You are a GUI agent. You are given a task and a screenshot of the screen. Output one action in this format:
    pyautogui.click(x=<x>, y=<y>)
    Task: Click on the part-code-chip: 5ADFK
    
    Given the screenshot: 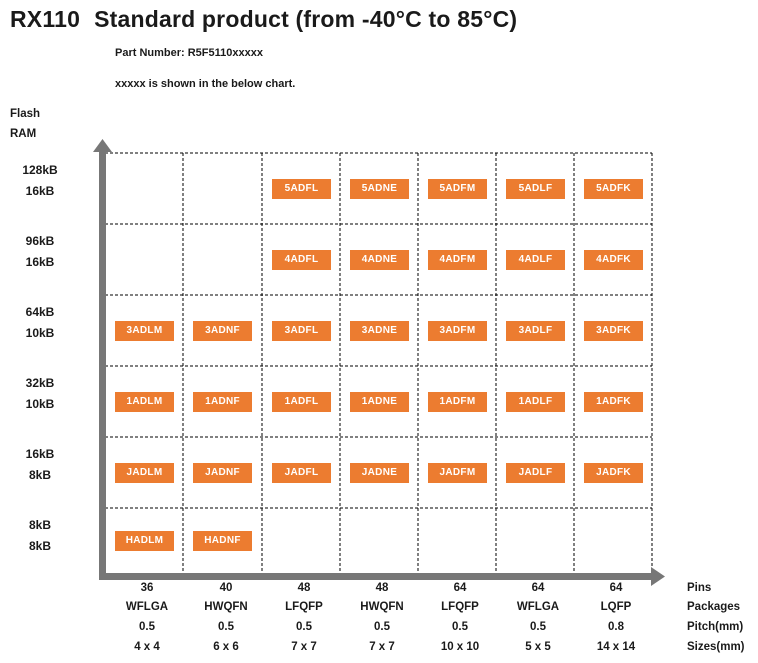 What is the action you would take?
    pyautogui.click(x=613, y=189)
    